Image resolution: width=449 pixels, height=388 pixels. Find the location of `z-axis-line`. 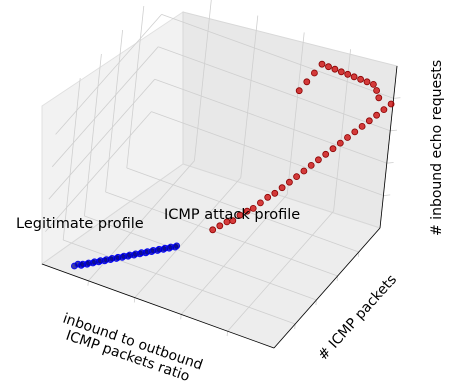

z-axis-line is located at coordinates (388, 147).